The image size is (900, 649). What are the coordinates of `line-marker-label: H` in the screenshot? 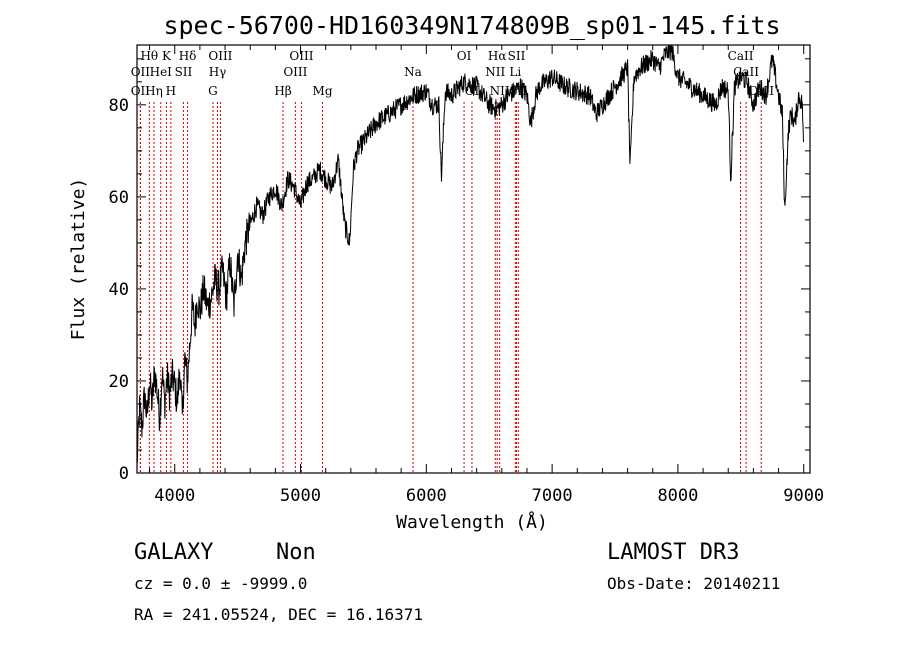 It's located at (171, 91).